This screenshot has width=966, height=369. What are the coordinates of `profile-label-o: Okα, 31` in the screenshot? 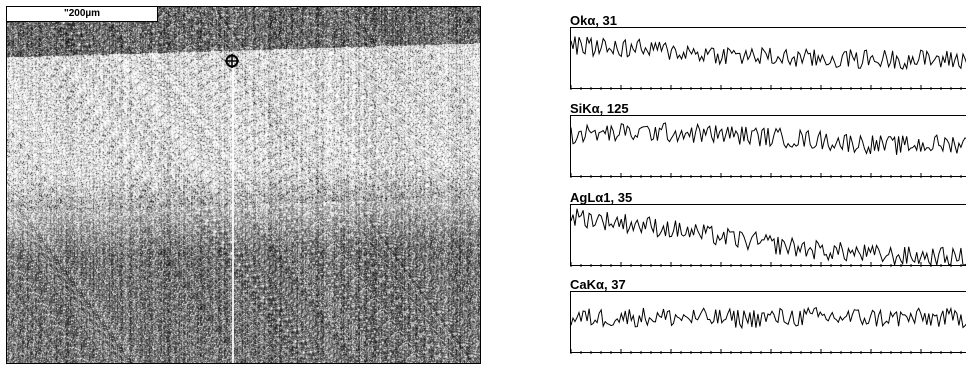 It's located at (594, 20).